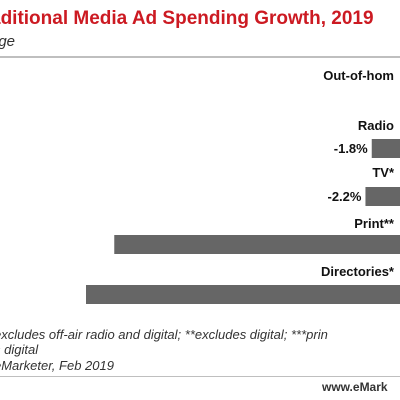  What do you see at coordinates (351, 148) in the screenshot?
I see `value-label-radio: -1.8%` at bounding box center [351, 148].